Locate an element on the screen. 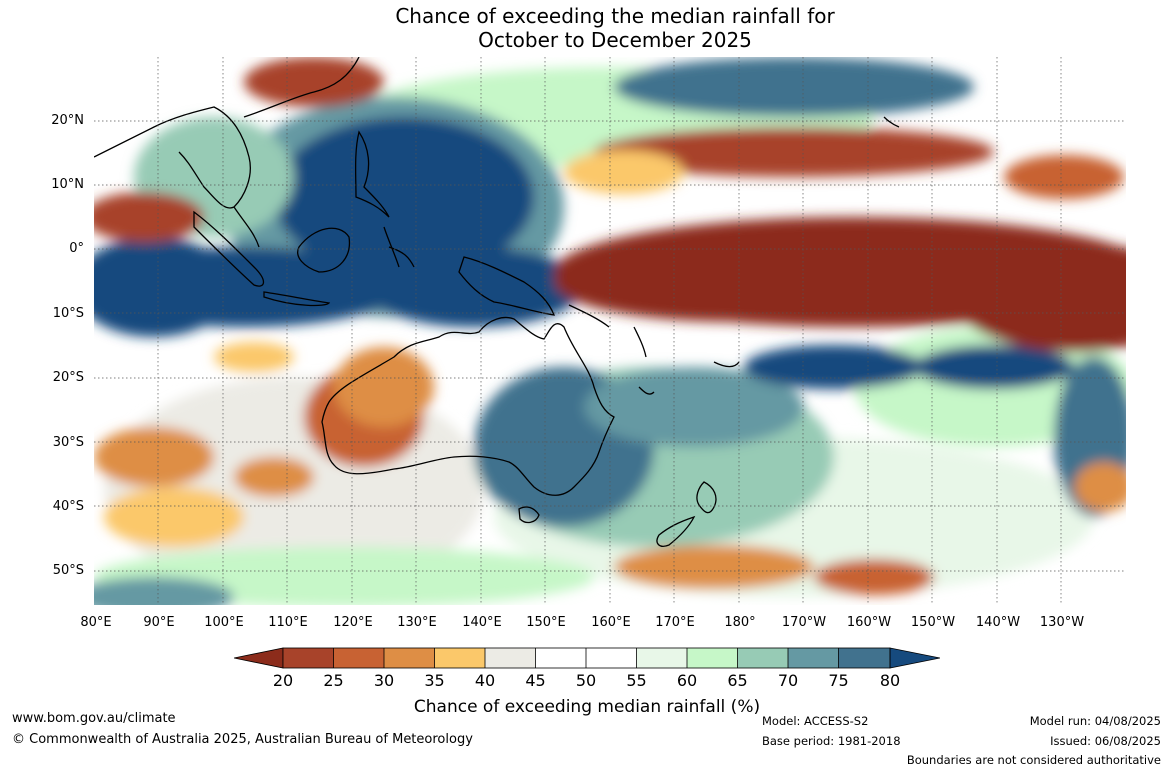 The width and height of the screenshot is (1173, 770). website-link: www.bom.gov.au/climate is located at coordinates (94, 718).